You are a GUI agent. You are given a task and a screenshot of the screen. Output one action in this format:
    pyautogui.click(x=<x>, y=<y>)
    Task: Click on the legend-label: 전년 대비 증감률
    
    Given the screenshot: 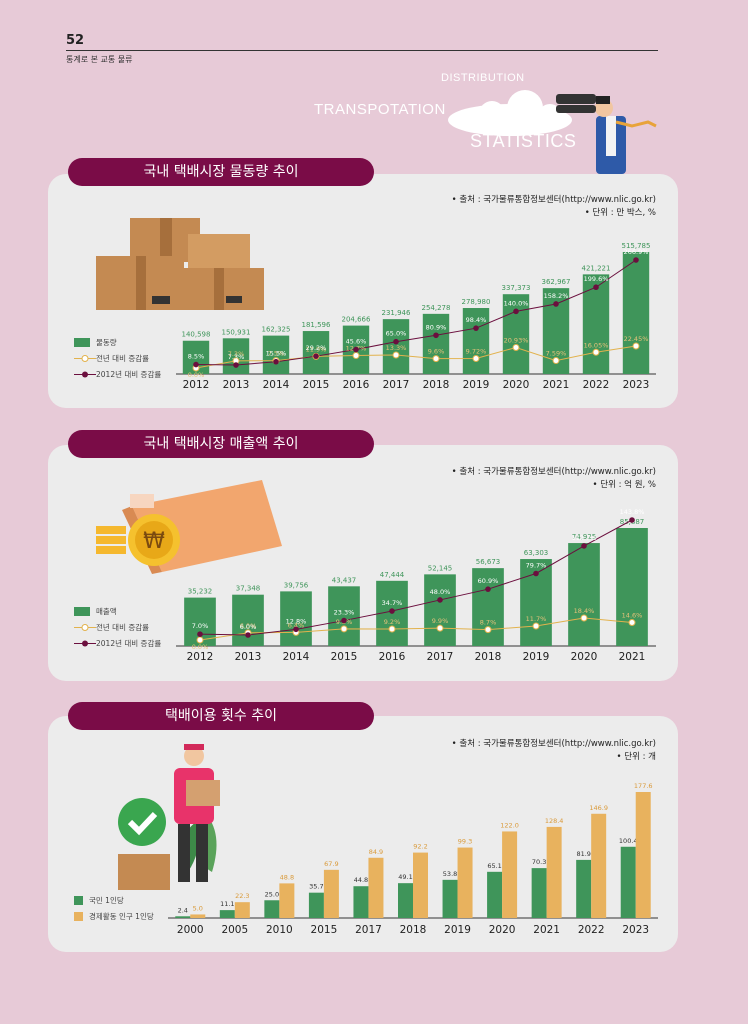 What is the action you would take?
    pyautogui.click(x=123, y=358)
    